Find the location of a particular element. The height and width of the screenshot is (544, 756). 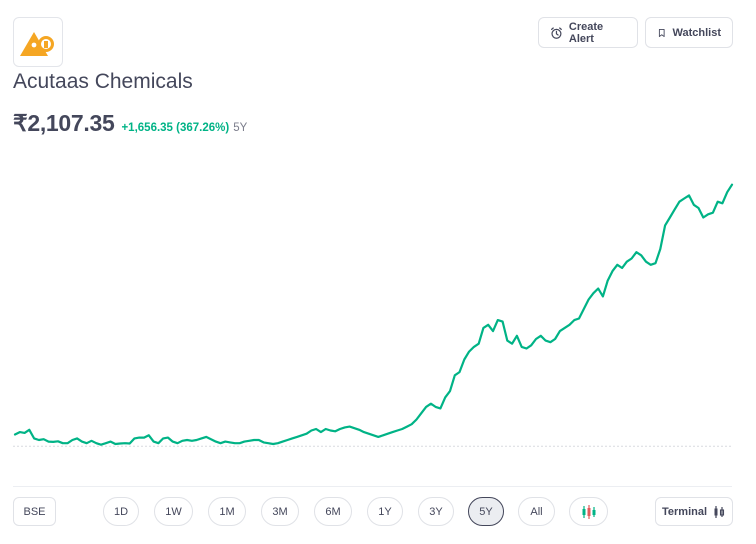

range-all-button: All is located at coordinates (536, 511).